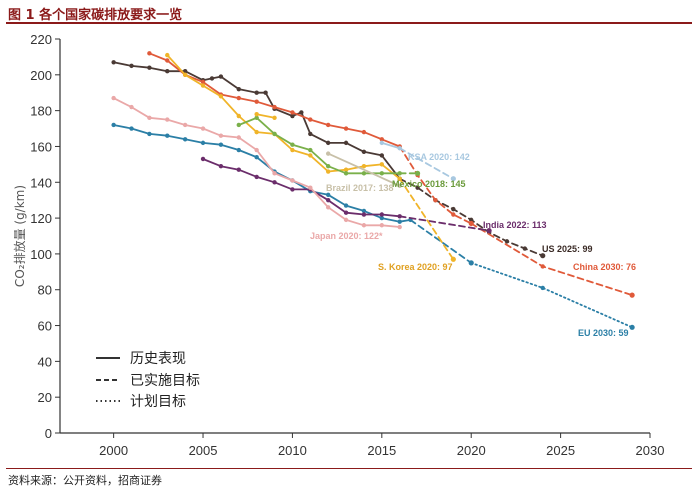  What do you see at coordinates (349, 23) in the screenshot?
I see `title-rule` at bounding box center [349, 23].